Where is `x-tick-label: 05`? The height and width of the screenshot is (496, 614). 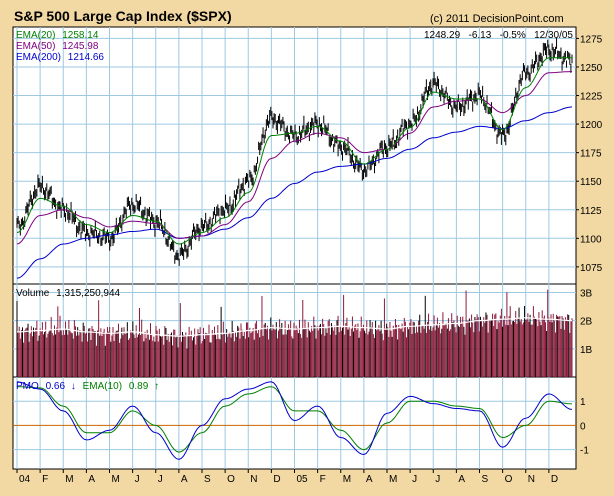
x-tick-label: 05 is located at coordinates (303, 479).